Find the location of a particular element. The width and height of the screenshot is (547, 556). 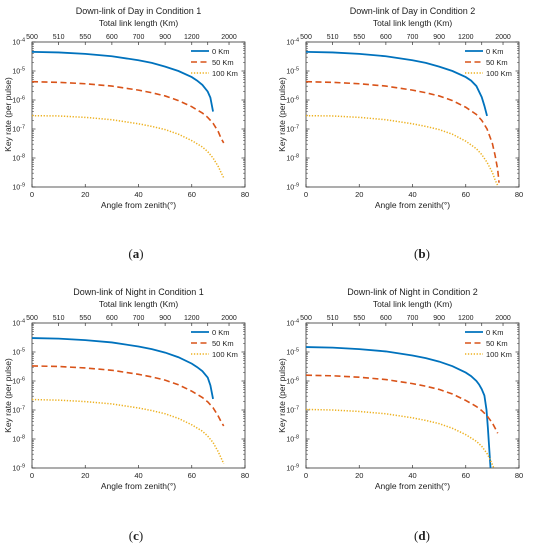

top-tick-label: 510 is located at coordinates (59, 37).